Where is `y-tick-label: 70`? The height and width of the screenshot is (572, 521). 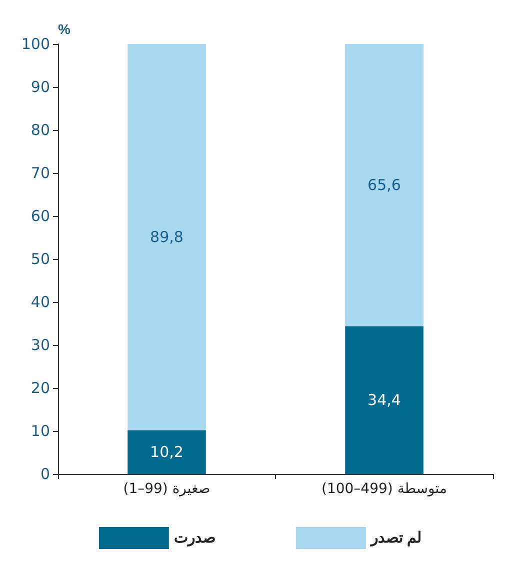 y-tick-label: 70 is located at coordinates (40, 173).